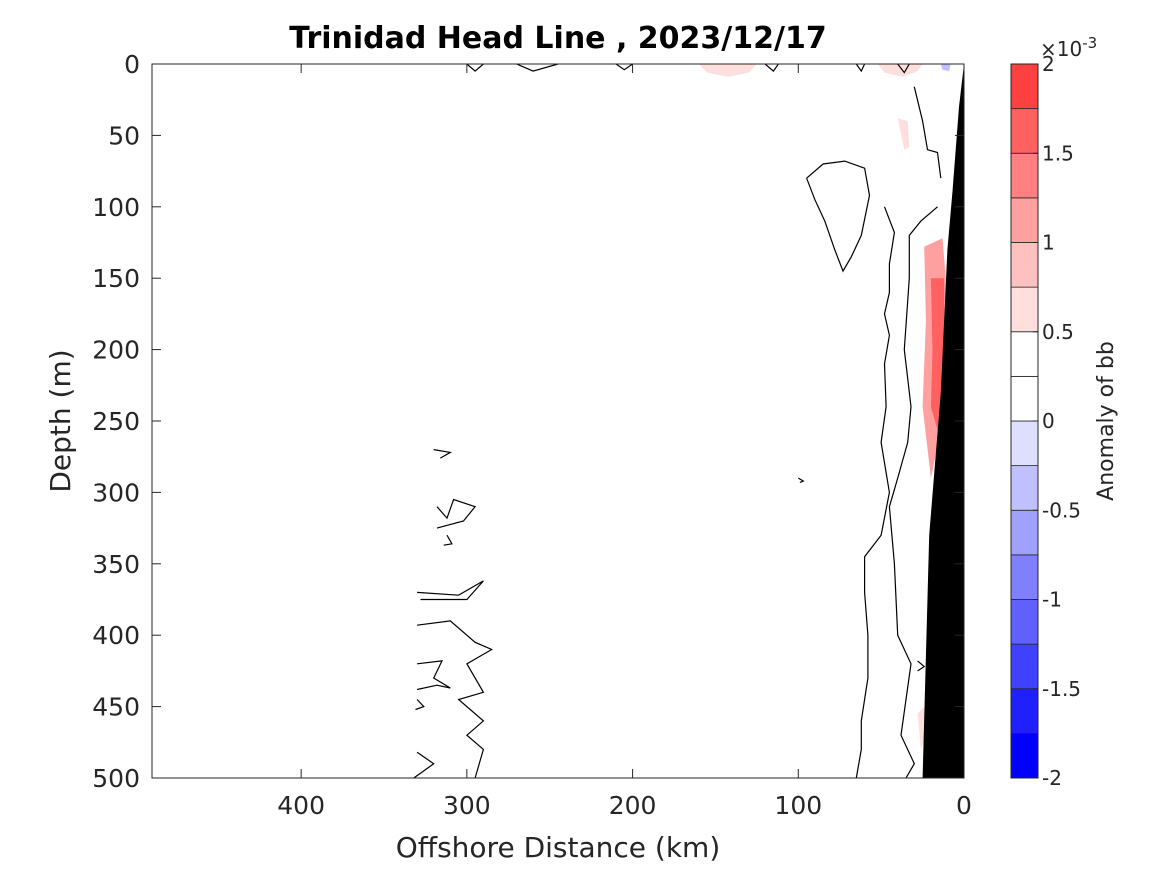 The width and height of the screenshot is (1167, 875). Describe the element at coordinates (1061, 689) in the screenshot. I see `colorbar-tick-label: -1.5` at that location.